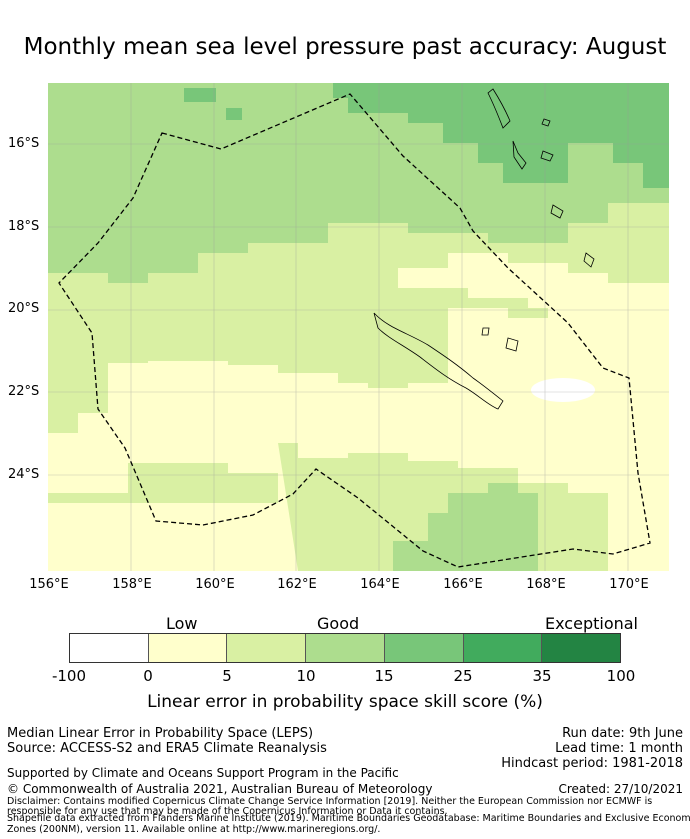 The image size is (690, 839). What do you see at coordinates (148, 676) in the screenshot?
I see `colorbar-tick-0: 0` at bounding box center [148, 676].